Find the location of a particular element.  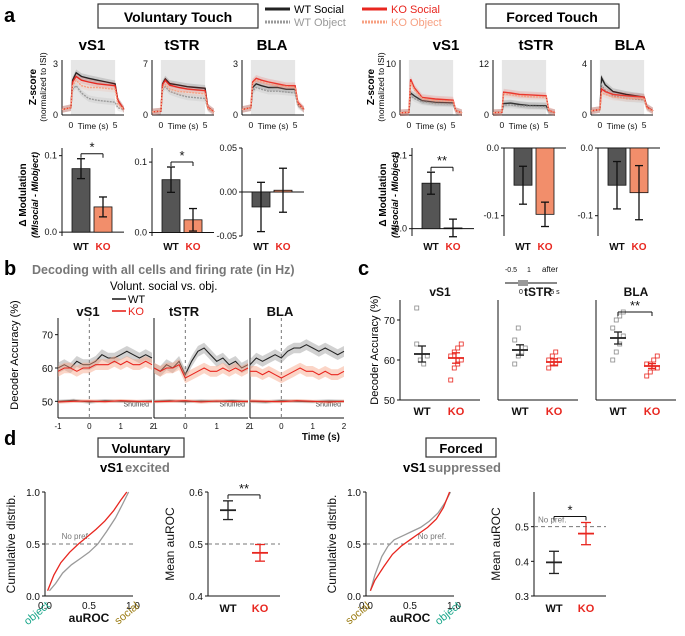

decoding-xlabel: Time (s) is located at coordinates (321, 437).